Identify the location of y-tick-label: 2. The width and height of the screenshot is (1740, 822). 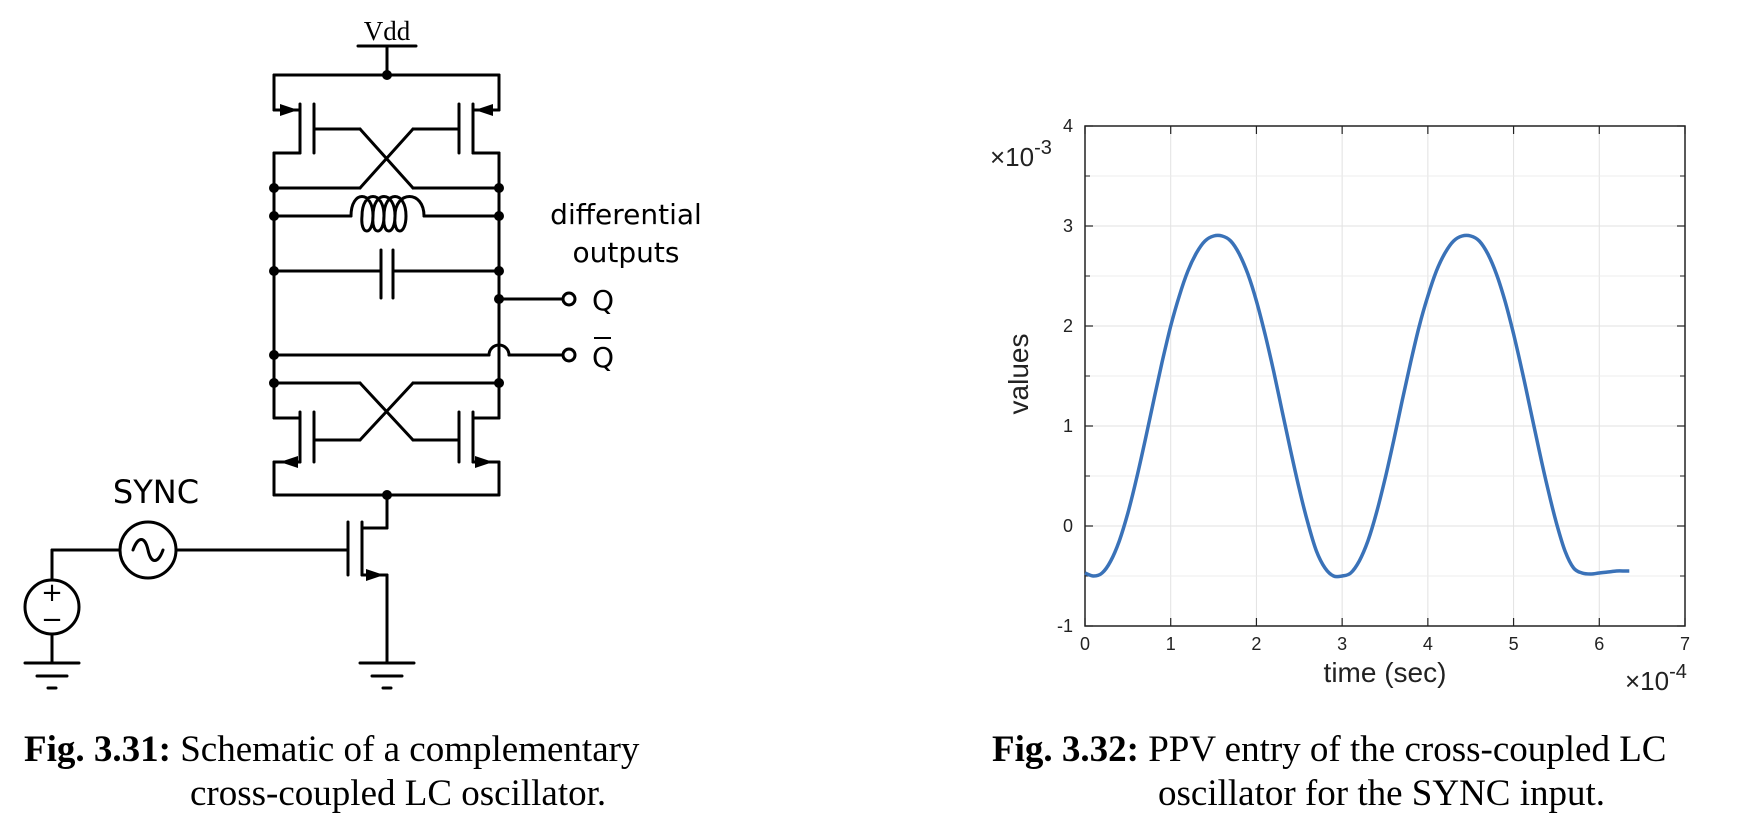
(1068, 326).